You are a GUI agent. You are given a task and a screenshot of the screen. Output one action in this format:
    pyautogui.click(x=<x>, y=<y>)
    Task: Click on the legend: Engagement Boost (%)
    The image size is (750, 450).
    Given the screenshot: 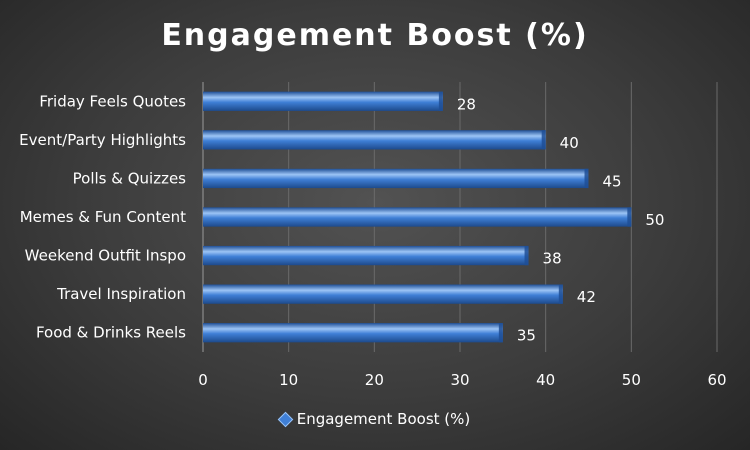 What is the action you would take?
    pyautogui.click(x=375, y=419)
    